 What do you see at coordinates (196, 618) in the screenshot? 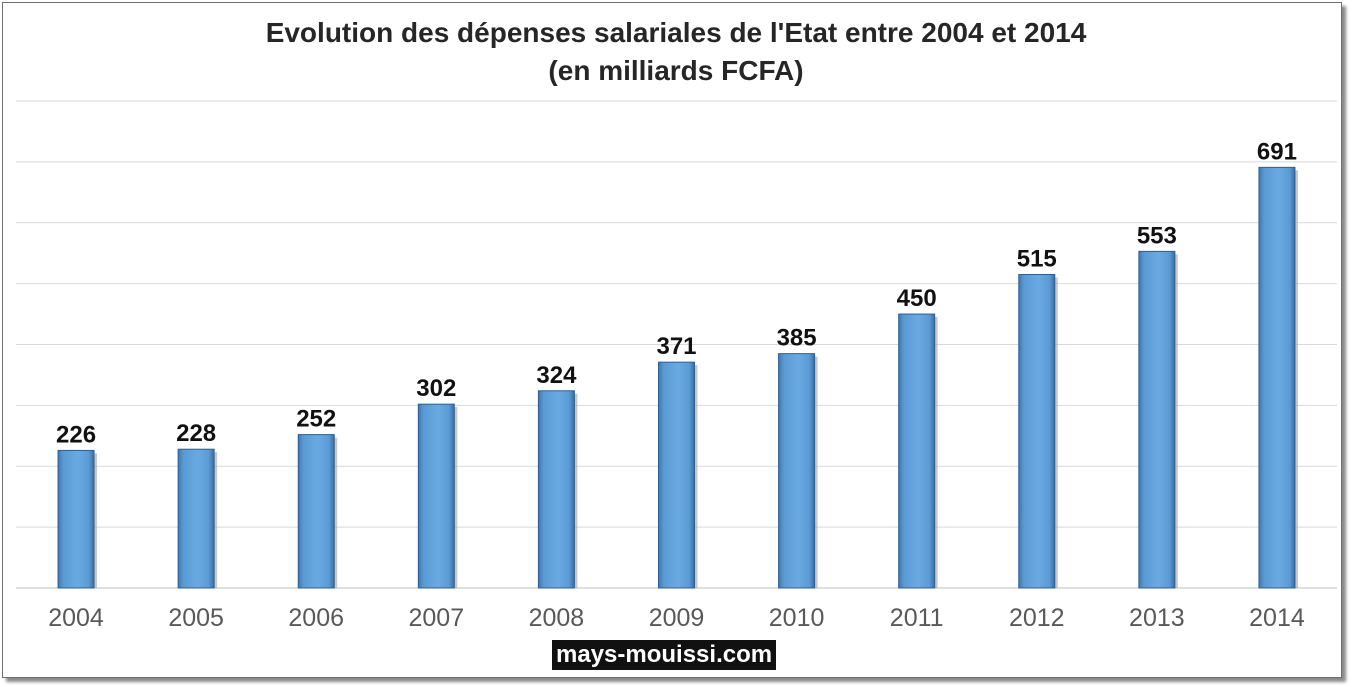
I see `x-tick-2005: 2005` at bounding box center [196, 618].